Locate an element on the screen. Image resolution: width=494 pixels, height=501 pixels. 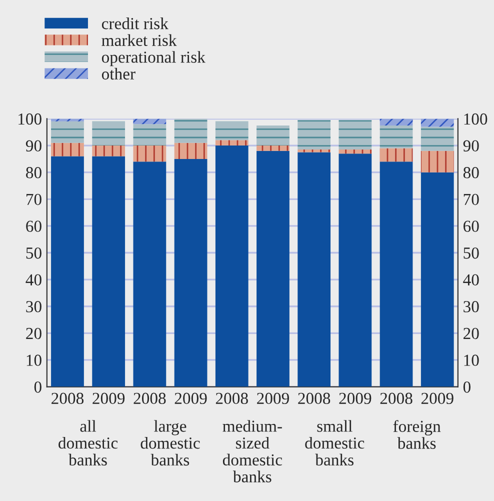
y-tick-label: 80 is located at coordinates (34, 172).